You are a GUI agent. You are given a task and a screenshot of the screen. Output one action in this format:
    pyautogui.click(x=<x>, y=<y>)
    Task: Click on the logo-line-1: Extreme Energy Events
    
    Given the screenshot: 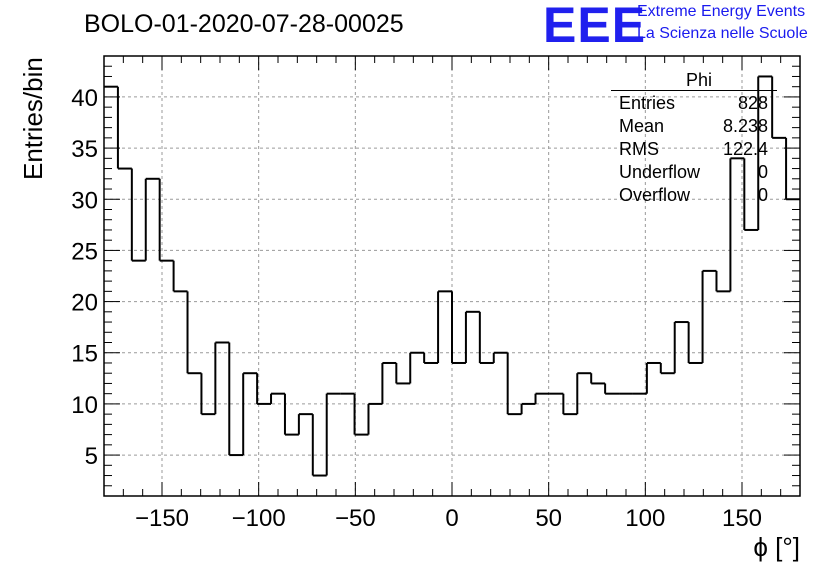 What is the action you would take?
    pyautogui.click(x=721, y=11)
    